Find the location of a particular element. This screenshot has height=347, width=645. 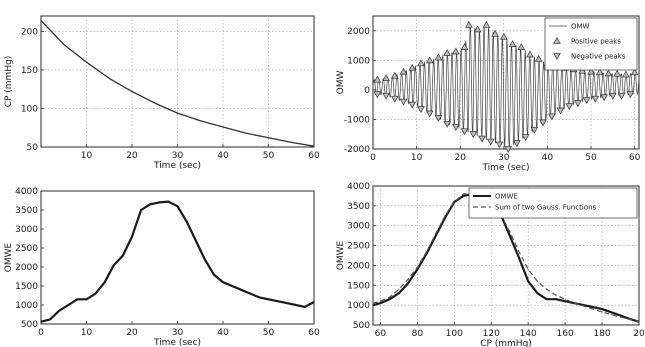

y-tick-label: 2000 is located at coordinates (358, 32).